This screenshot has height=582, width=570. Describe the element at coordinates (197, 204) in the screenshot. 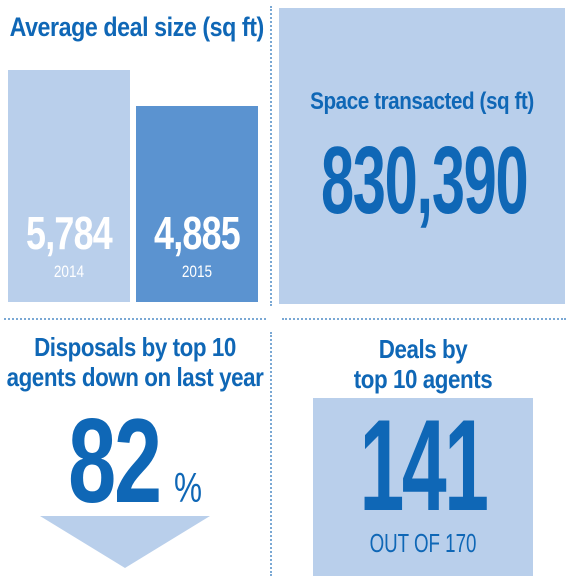

I see `bar-2015: 4,885 2015` at that location.